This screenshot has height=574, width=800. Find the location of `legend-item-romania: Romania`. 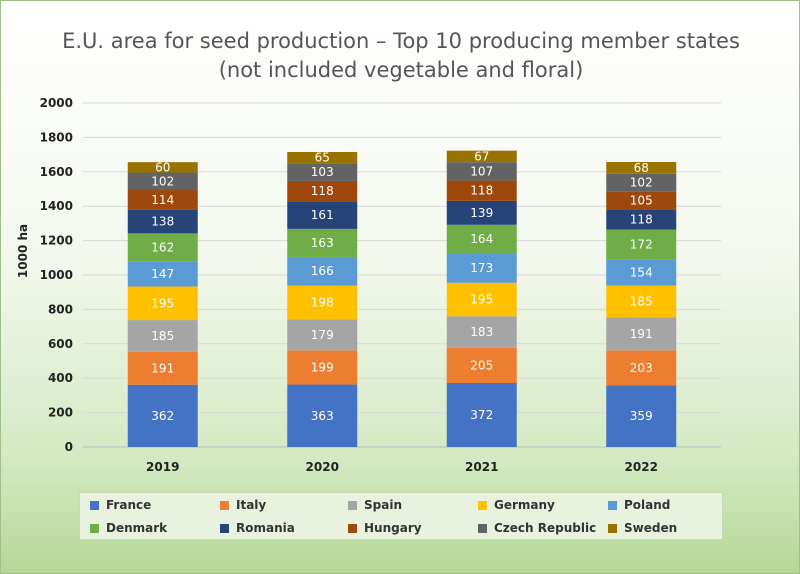

legend-item-romania: Romania is located at coordinates (257, 528).